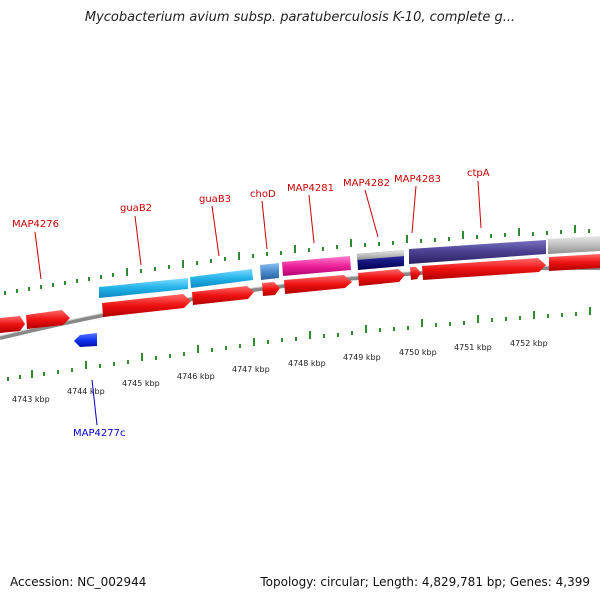  I want to click on kbp-label: 4744 kbp, so click(86, 391).